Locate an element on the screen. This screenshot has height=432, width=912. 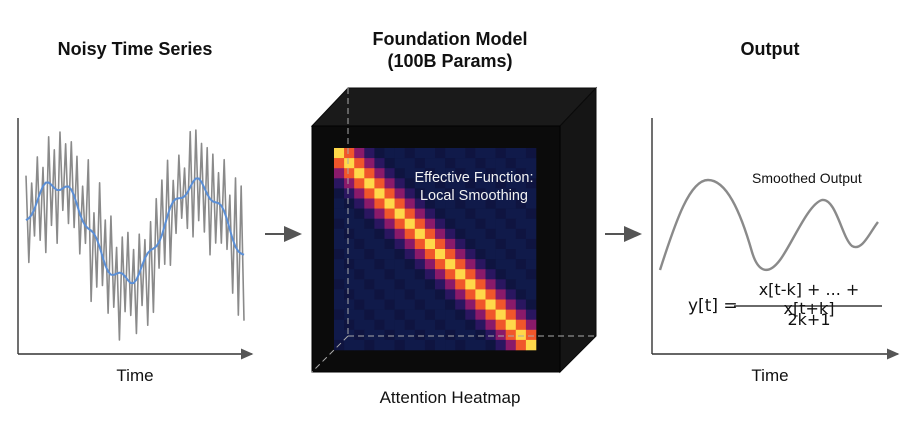
formula-numerator: x[t-k] + ... + x[t+k] is located at coordinates (809, 299).